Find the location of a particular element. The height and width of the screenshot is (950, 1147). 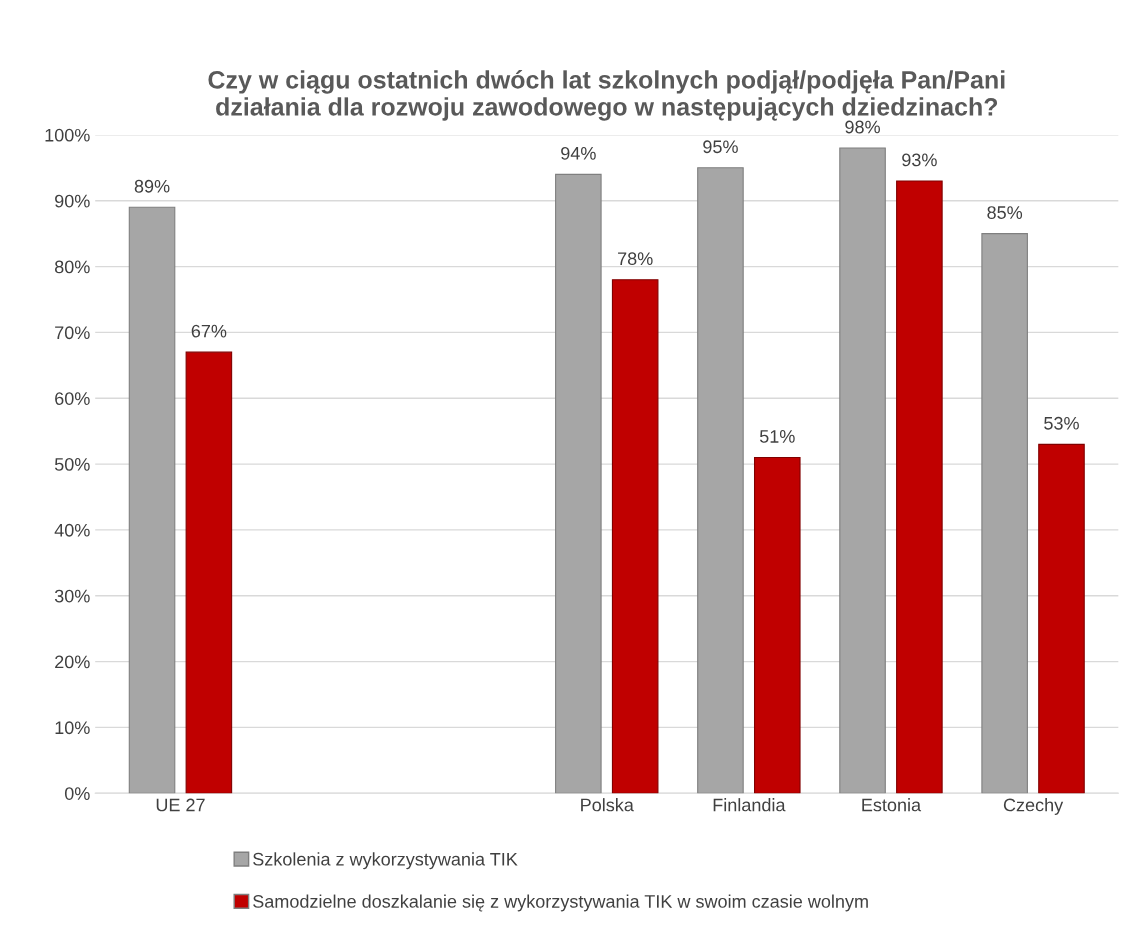

y-tick-label: 100% is located at coordinates (67, 135).